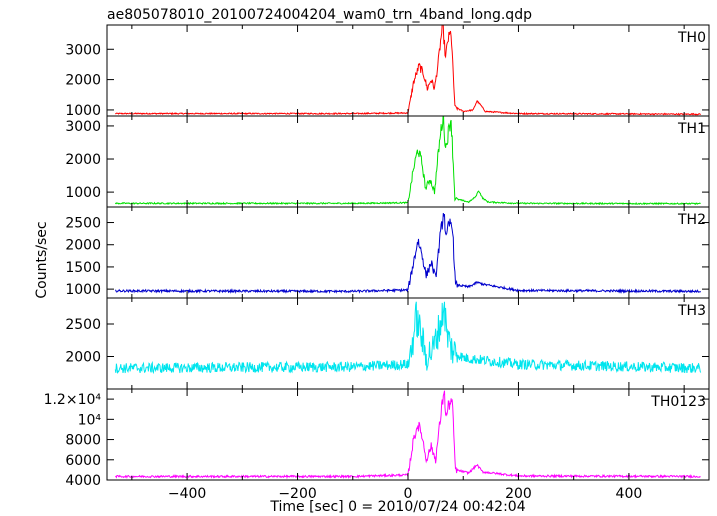 The height and width of the screenshot is (516, 717). Describe the element at coordinates (42, 259) in the screenshot. I see `y-axis-label: Counts/sec` at that location.